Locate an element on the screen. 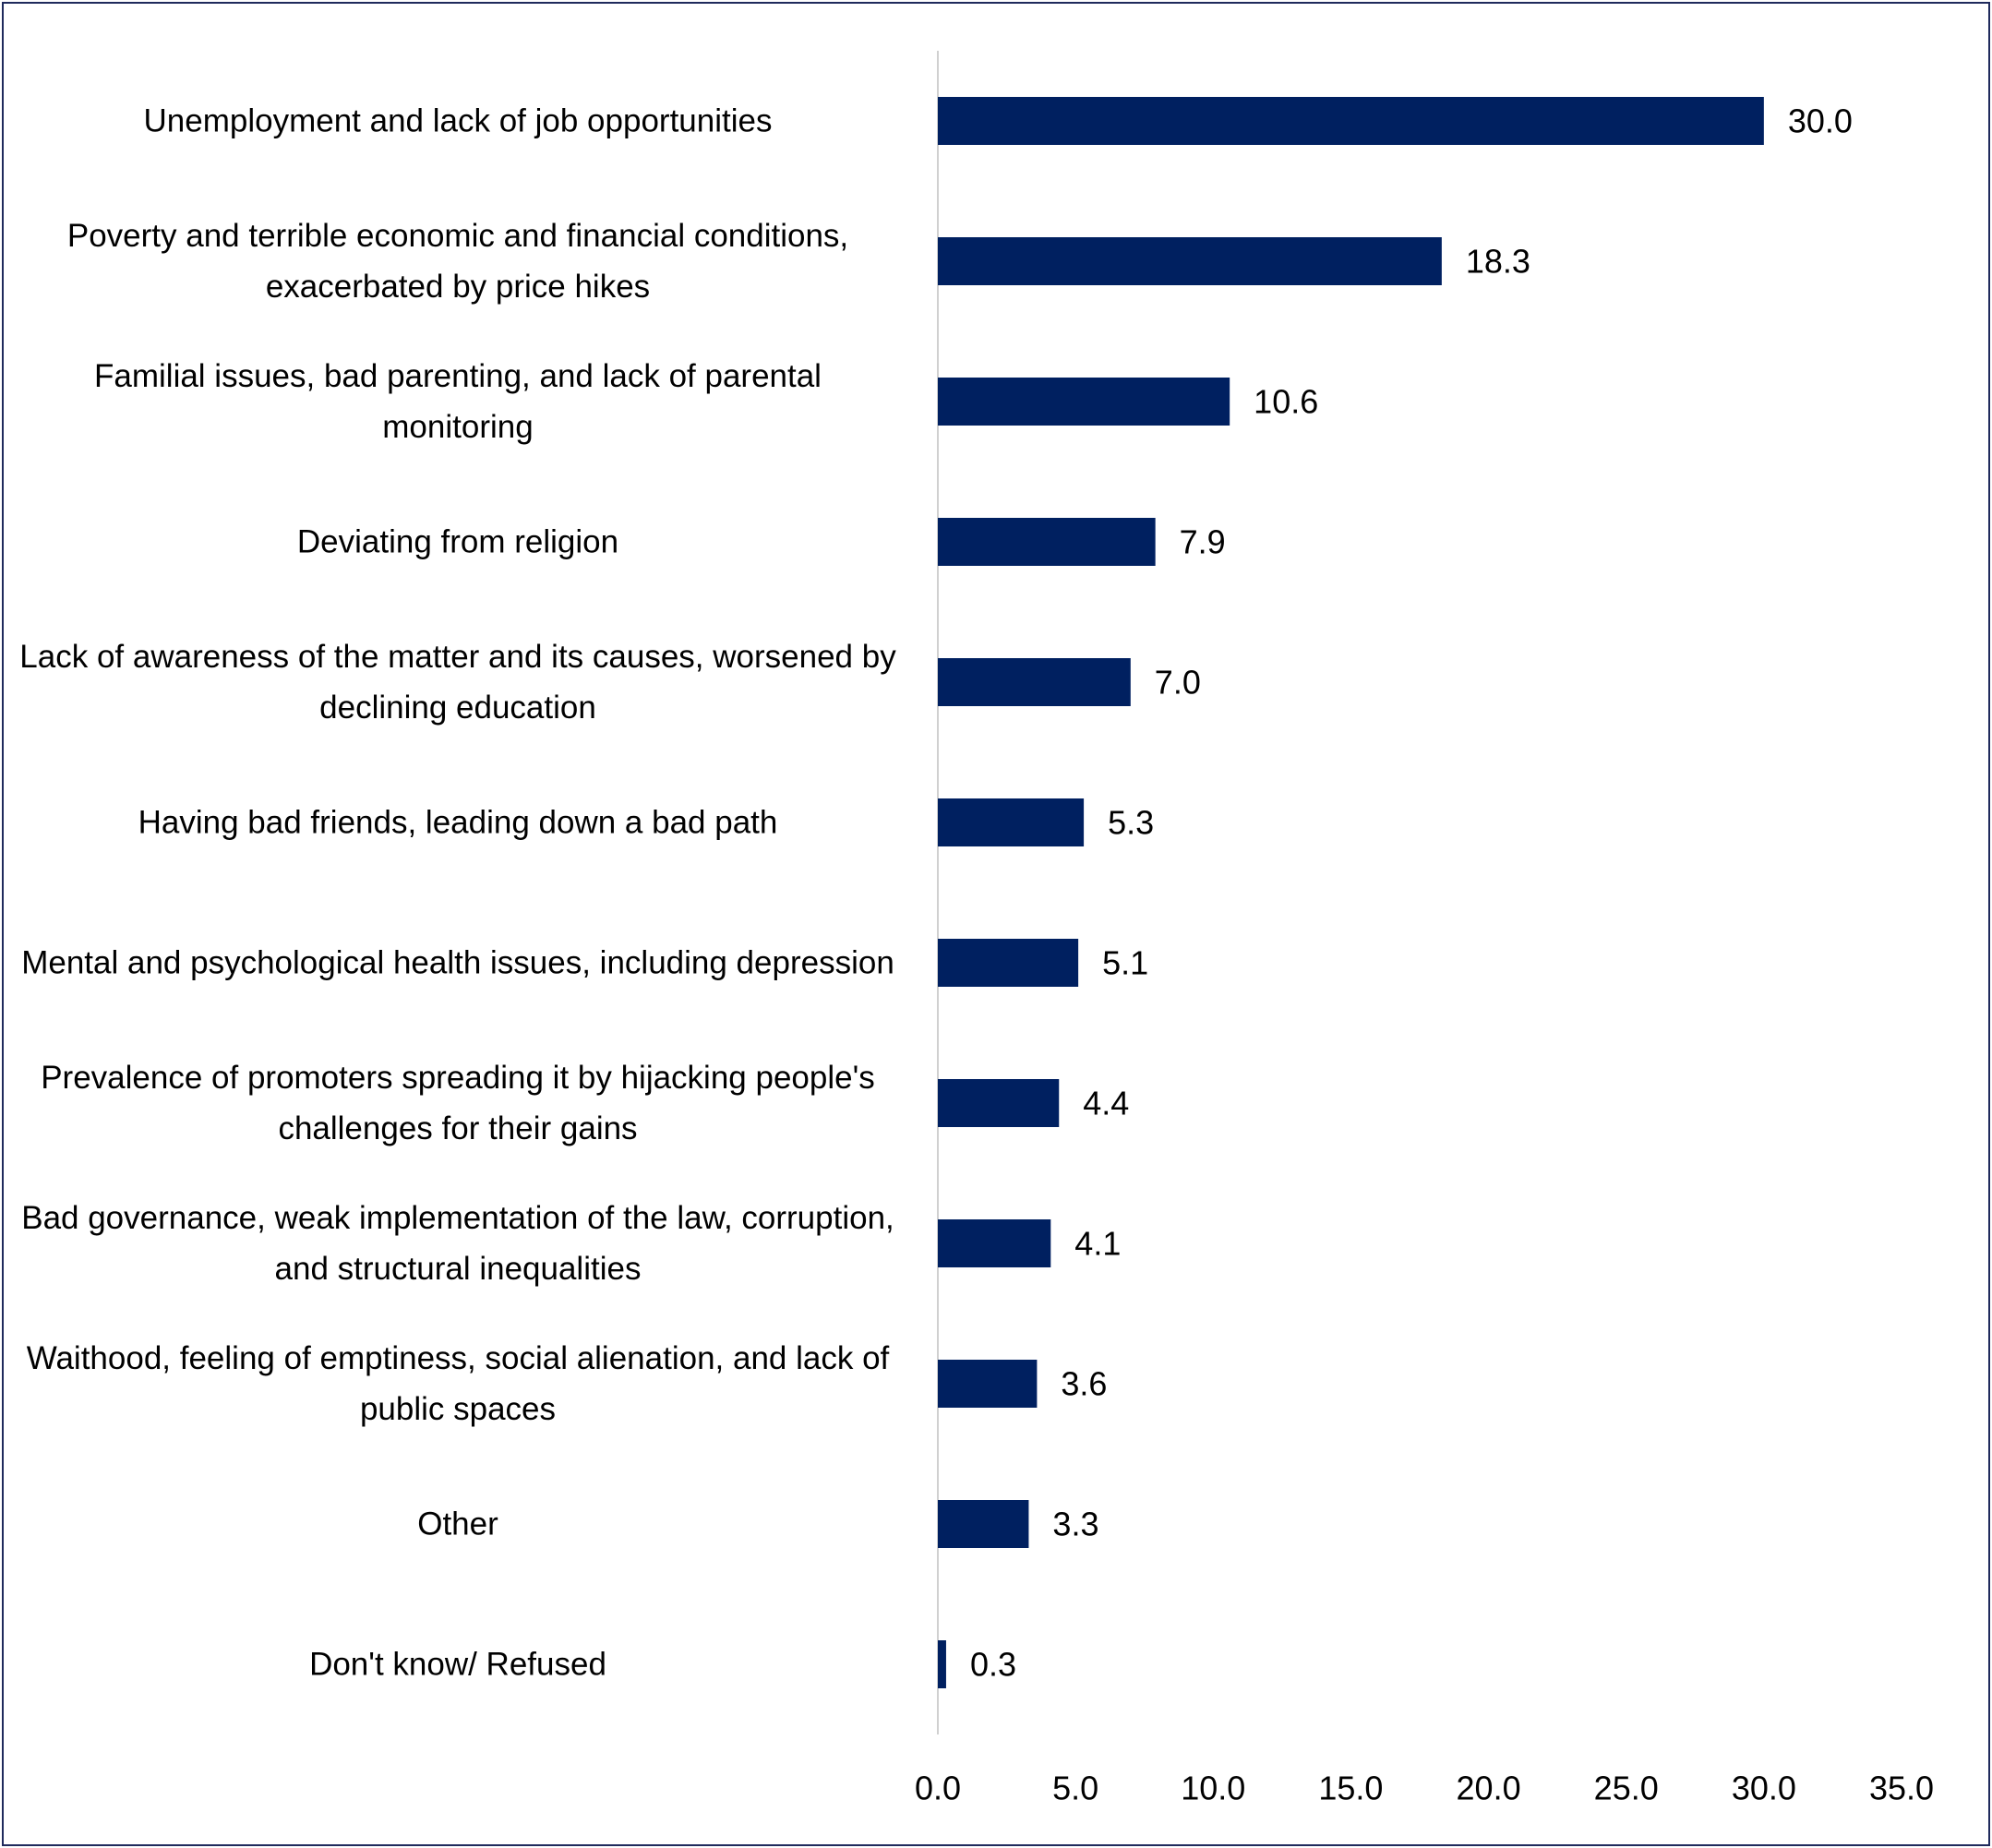  data-label: 7.9 is located at coordinates (1203, 542).